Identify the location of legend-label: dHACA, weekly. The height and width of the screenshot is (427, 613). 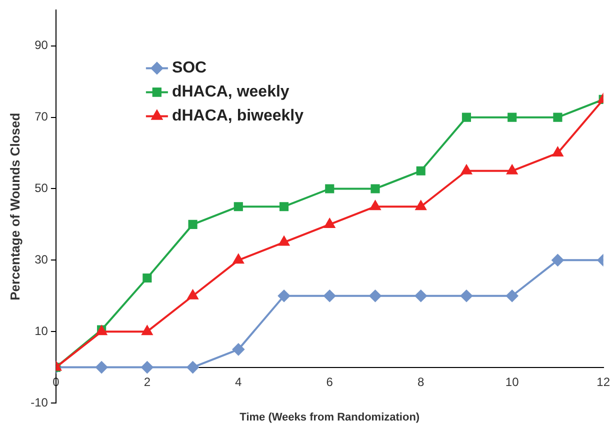
(231, 92).